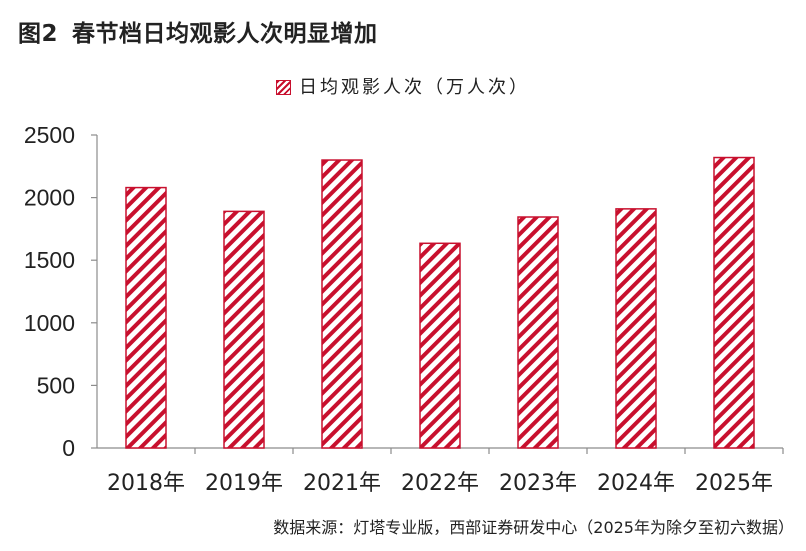 Image resolution: width=806 pixels, height=551 pixels. Describe the element at coordinates (538, 483) in the screenshot. I see `x-tick-label: 2023年` at that location.